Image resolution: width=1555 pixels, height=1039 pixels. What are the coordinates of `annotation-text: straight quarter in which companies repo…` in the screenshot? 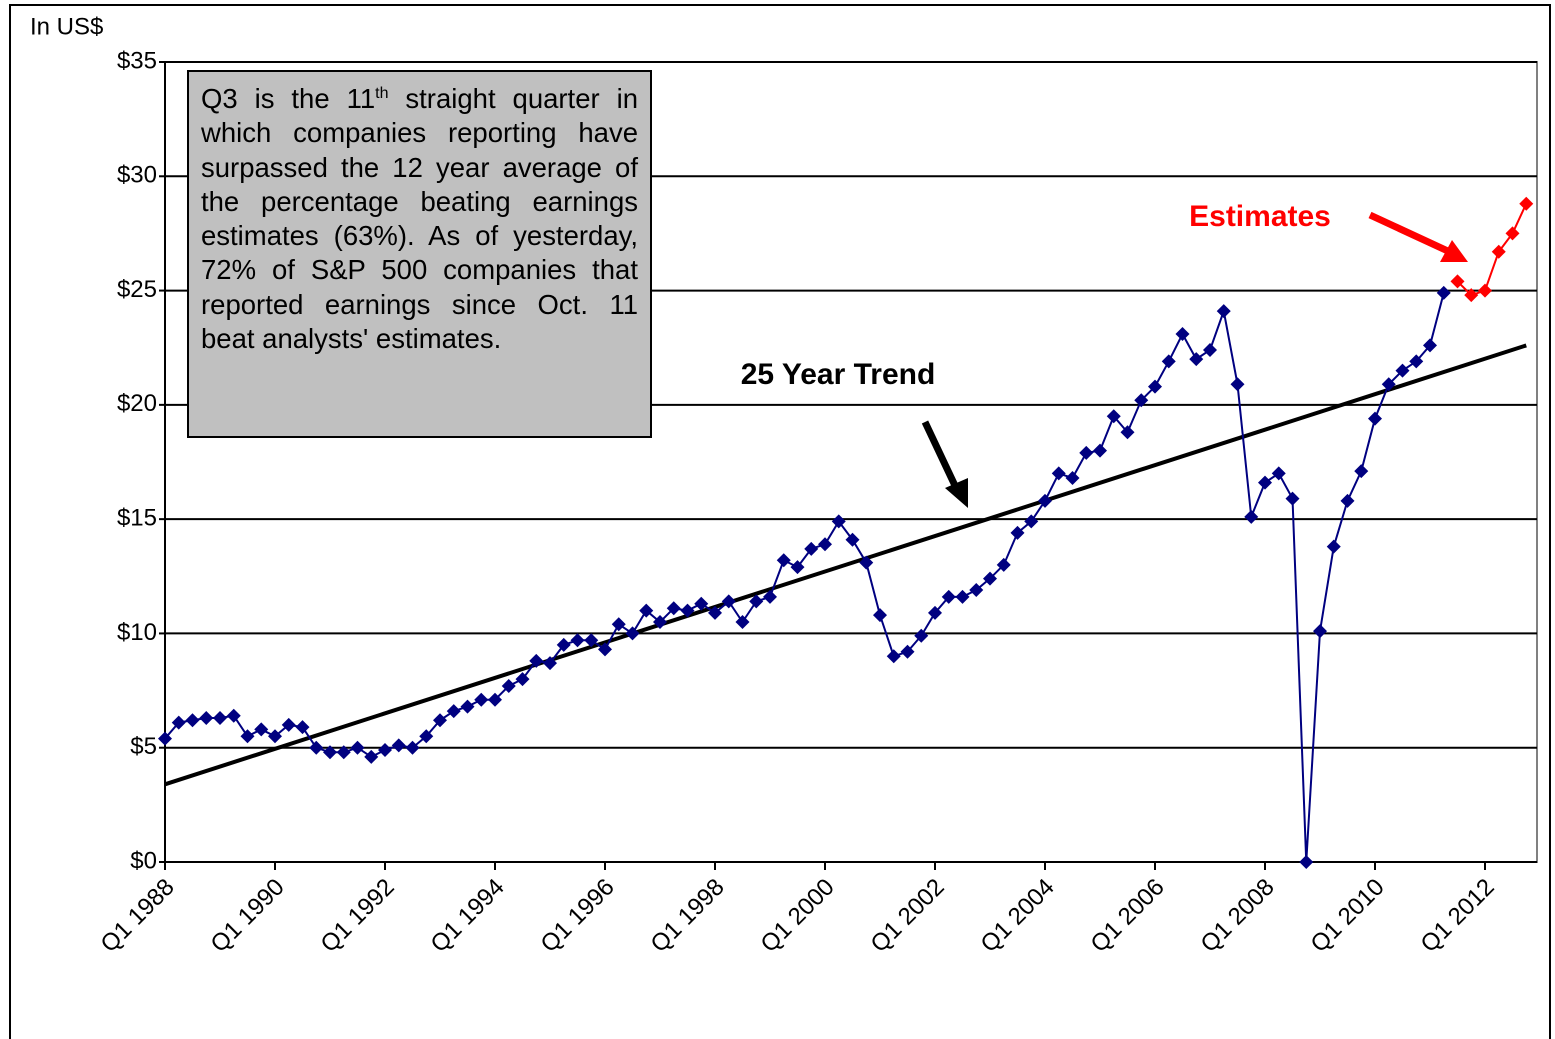 It's located at (419, 219).